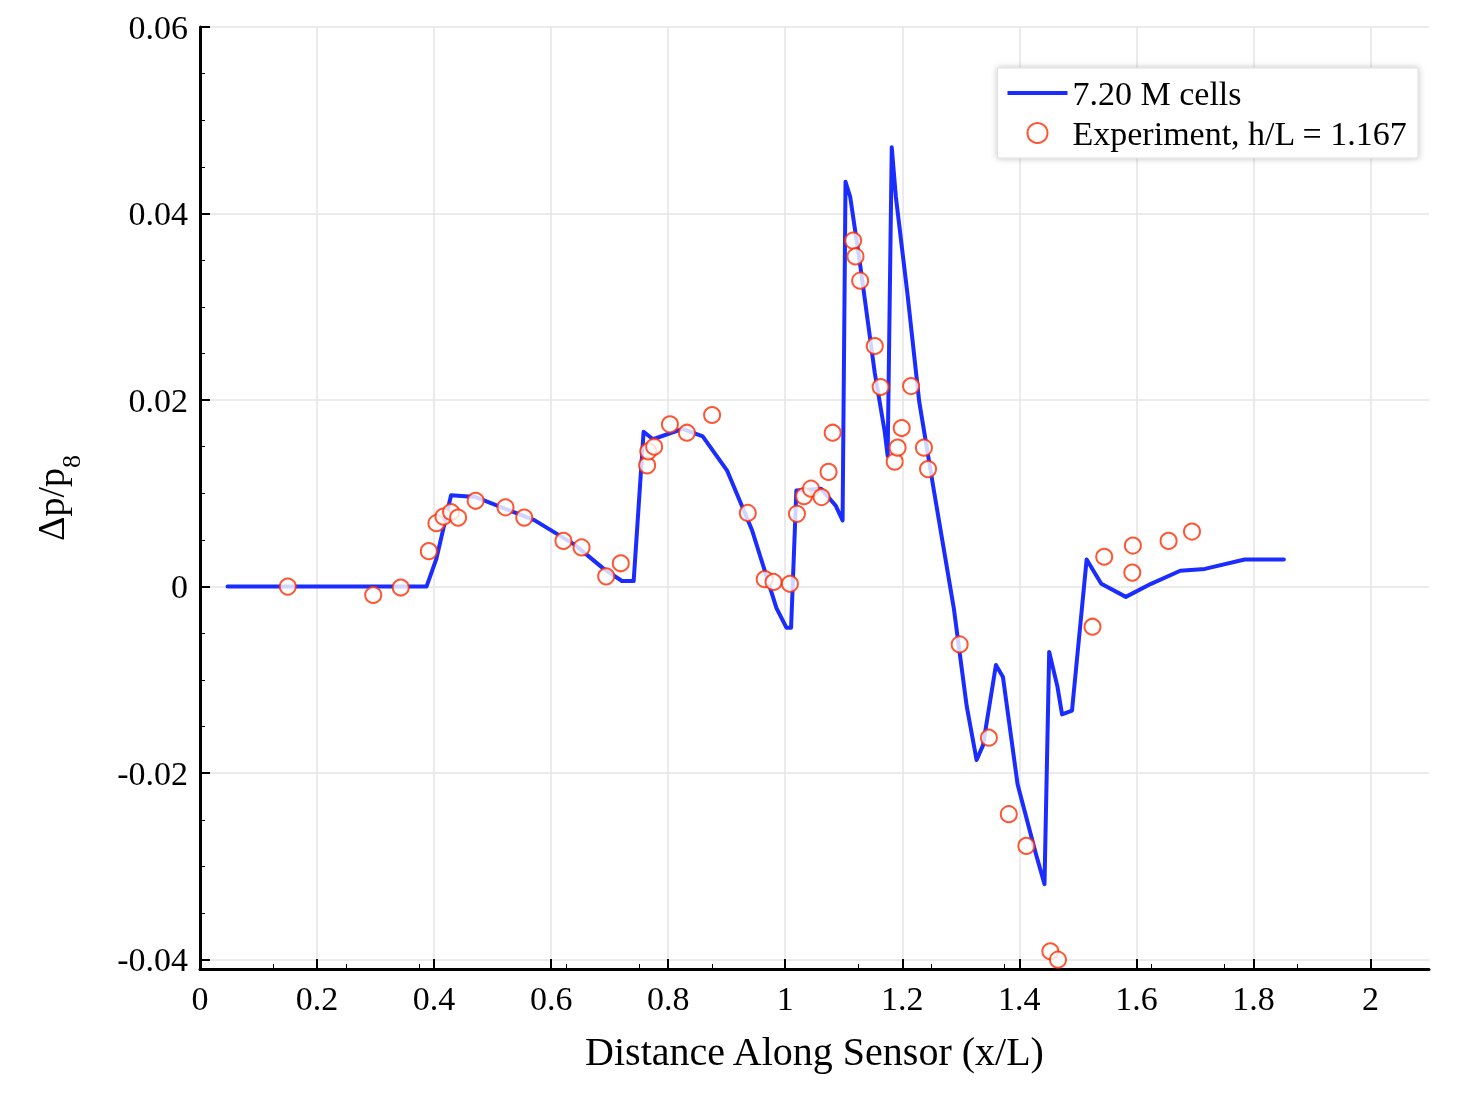 The height and width of the screenshot is (1107, 1466). What do you see at coordinates (158, 400) in the screenshot?
I see `y-tick-label: 0.02` at bounding box center [158, 400].